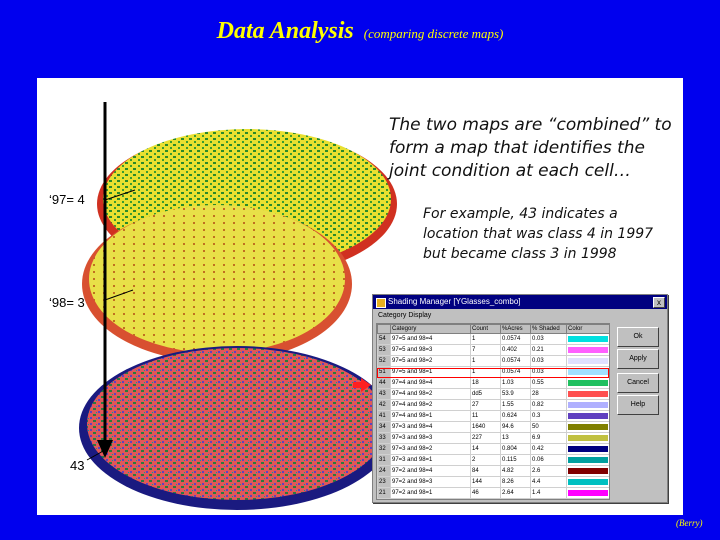  What do you see at coordinates (587, 329) in the screenshot?
I see `col-color: Color` at bounding box center [587, 329].